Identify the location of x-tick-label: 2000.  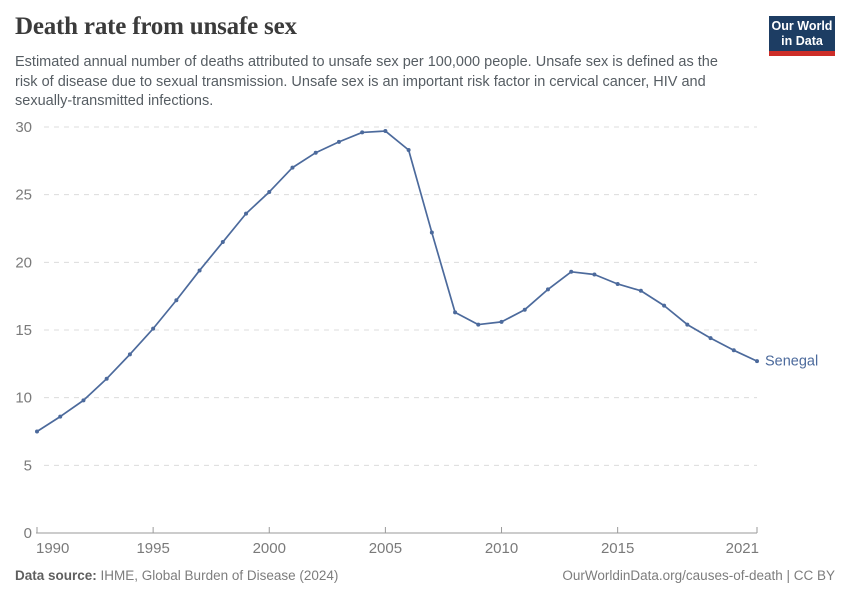
(269, 548).